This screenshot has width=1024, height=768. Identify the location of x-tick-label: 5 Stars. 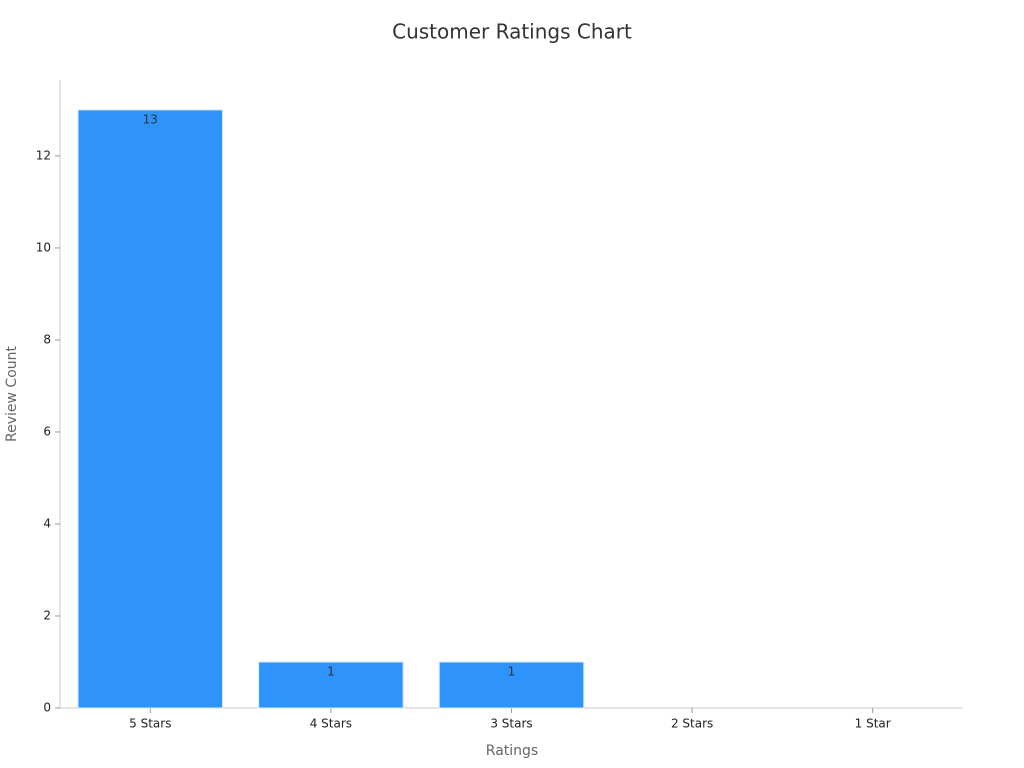
(150, 724).